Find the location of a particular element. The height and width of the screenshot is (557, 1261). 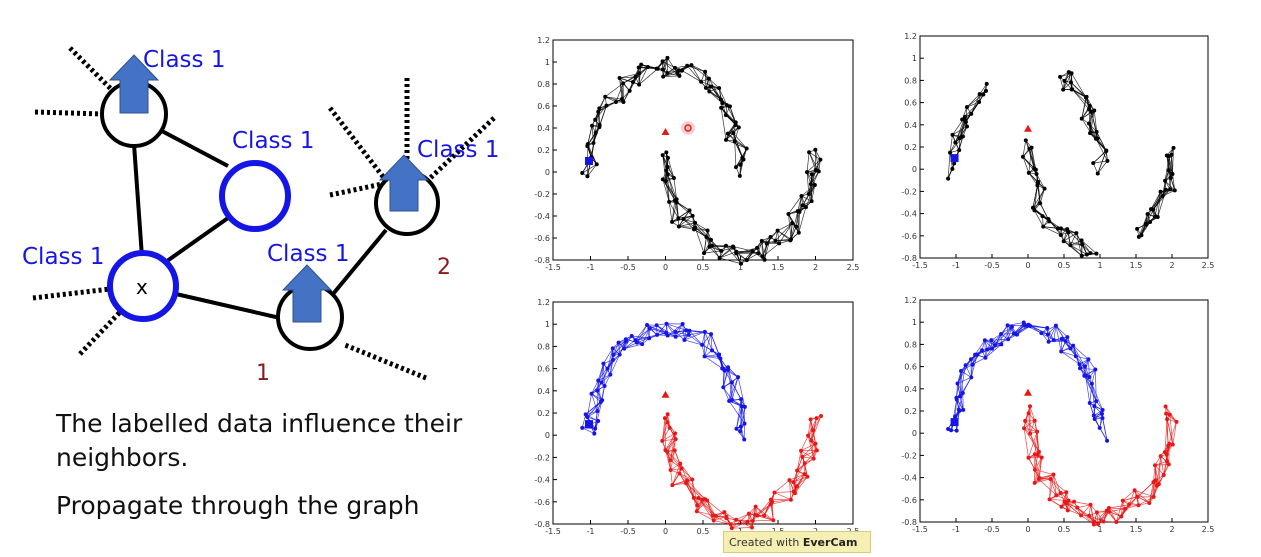

labelled-blue-point is located at coordinates (589, 161).